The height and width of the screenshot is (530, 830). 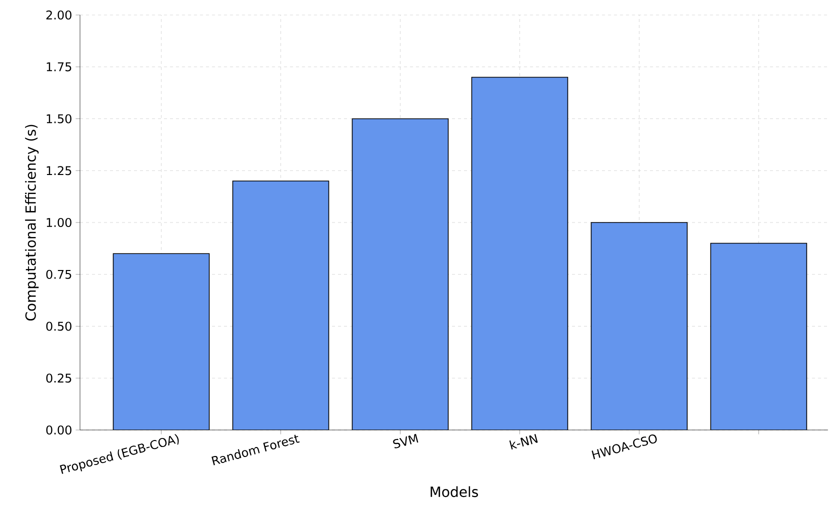 I want to click on y-tick-label: 1.25, so click(x=59, y=171).